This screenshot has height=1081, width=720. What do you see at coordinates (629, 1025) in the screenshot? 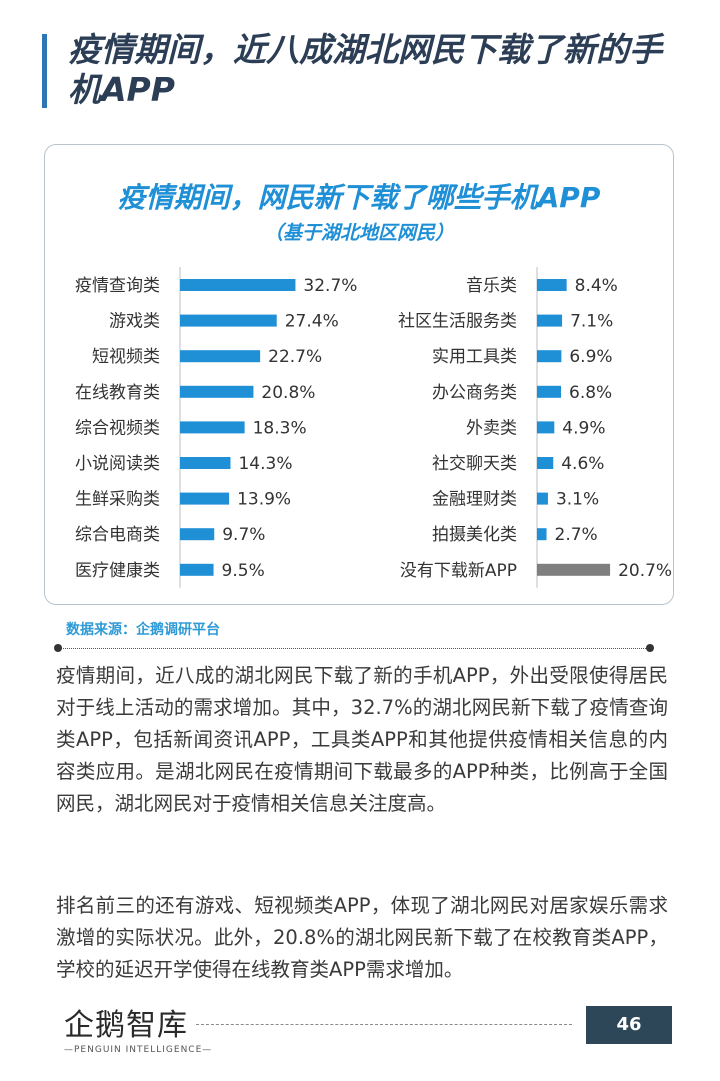
I see `page-number: 46` at bounding box center [629, 1025].